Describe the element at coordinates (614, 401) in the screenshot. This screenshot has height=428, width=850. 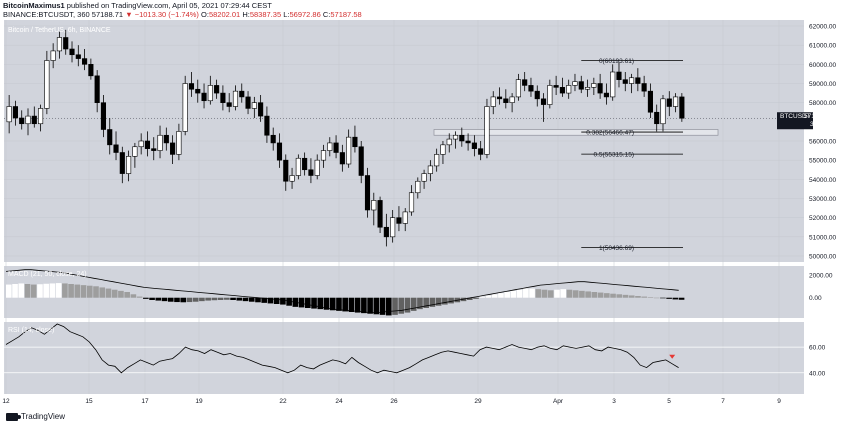
I see `time-tick-label: 3` at that location.